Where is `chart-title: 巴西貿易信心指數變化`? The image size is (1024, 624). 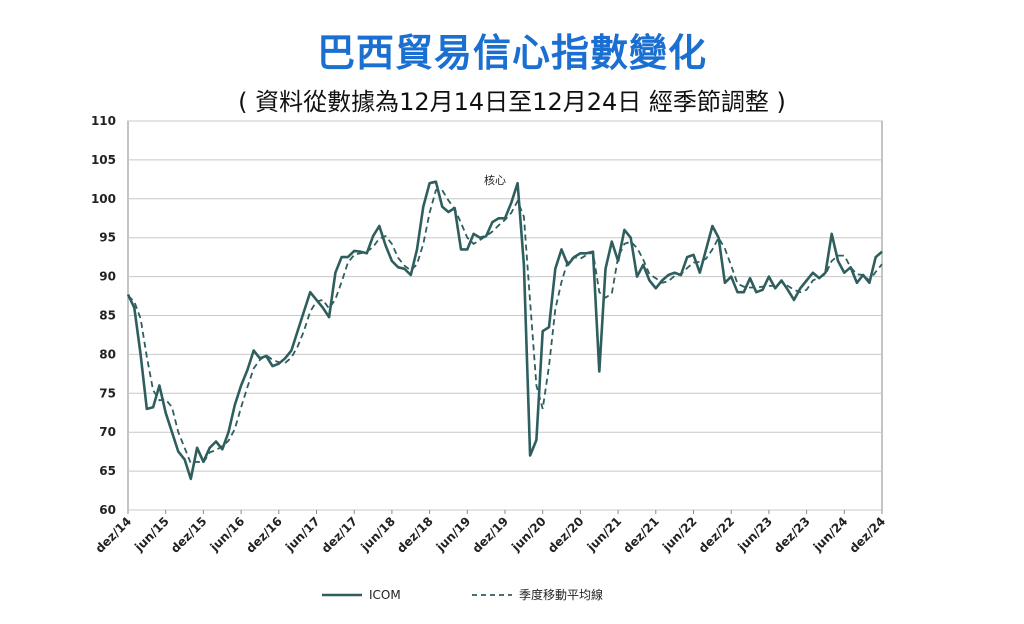 chart-title: 巴西貿易信心指數變化 is located at coordinates (511, 53).